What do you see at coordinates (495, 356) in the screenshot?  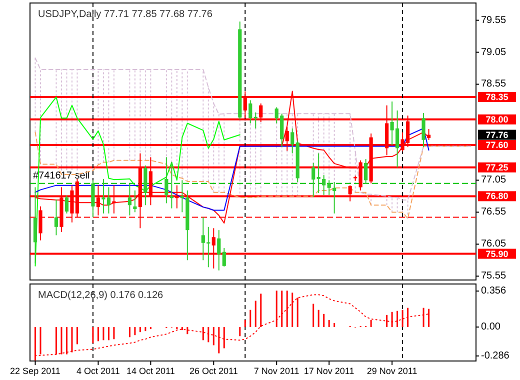 I see `y-tick-label: -0.286` at bounding box center [495, 356].